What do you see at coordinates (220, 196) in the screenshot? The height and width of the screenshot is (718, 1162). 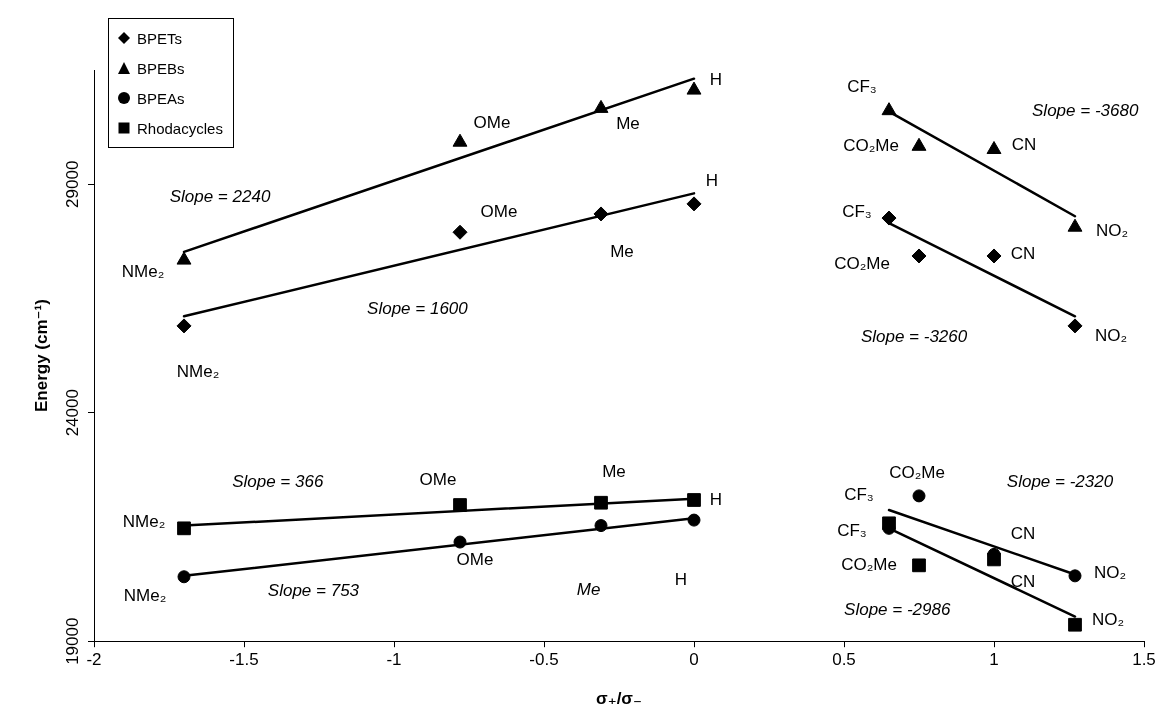 I see `annotation: Slope = 2240` at bounding box center [220, 196].